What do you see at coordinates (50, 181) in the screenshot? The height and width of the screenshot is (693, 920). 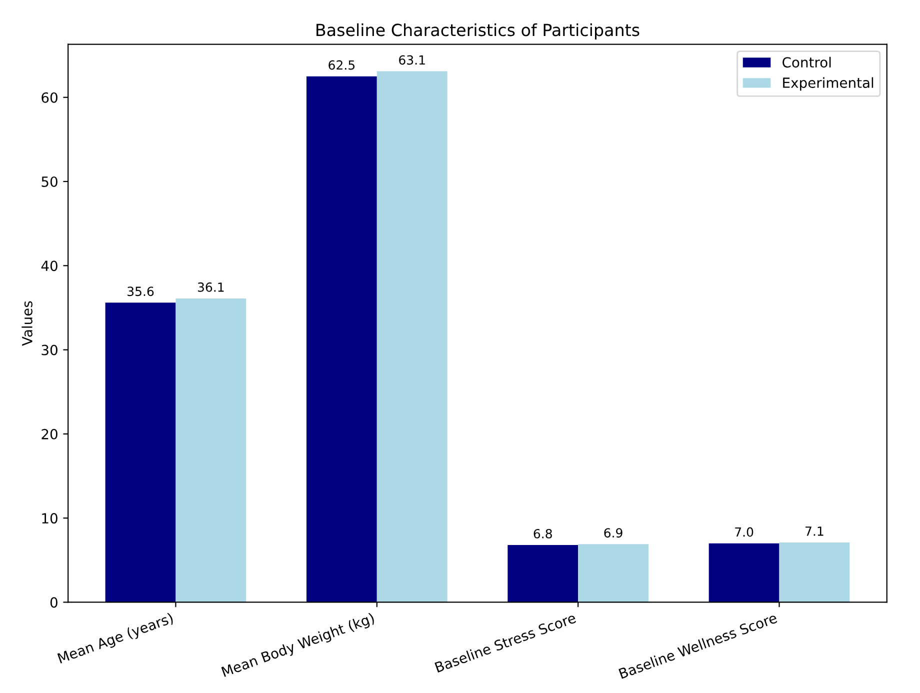 I see `y-tick-label: 50` at bounding box center [50, 181].